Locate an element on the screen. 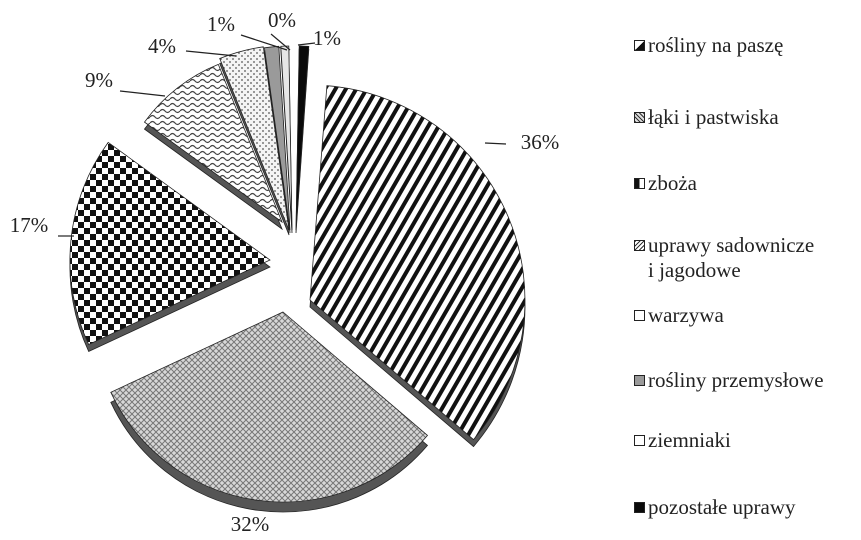 Image resolution: width=861 pixels, height=540 pixels. pie-slice-uprawy-sadownicze is located at coordinates (213, 147).